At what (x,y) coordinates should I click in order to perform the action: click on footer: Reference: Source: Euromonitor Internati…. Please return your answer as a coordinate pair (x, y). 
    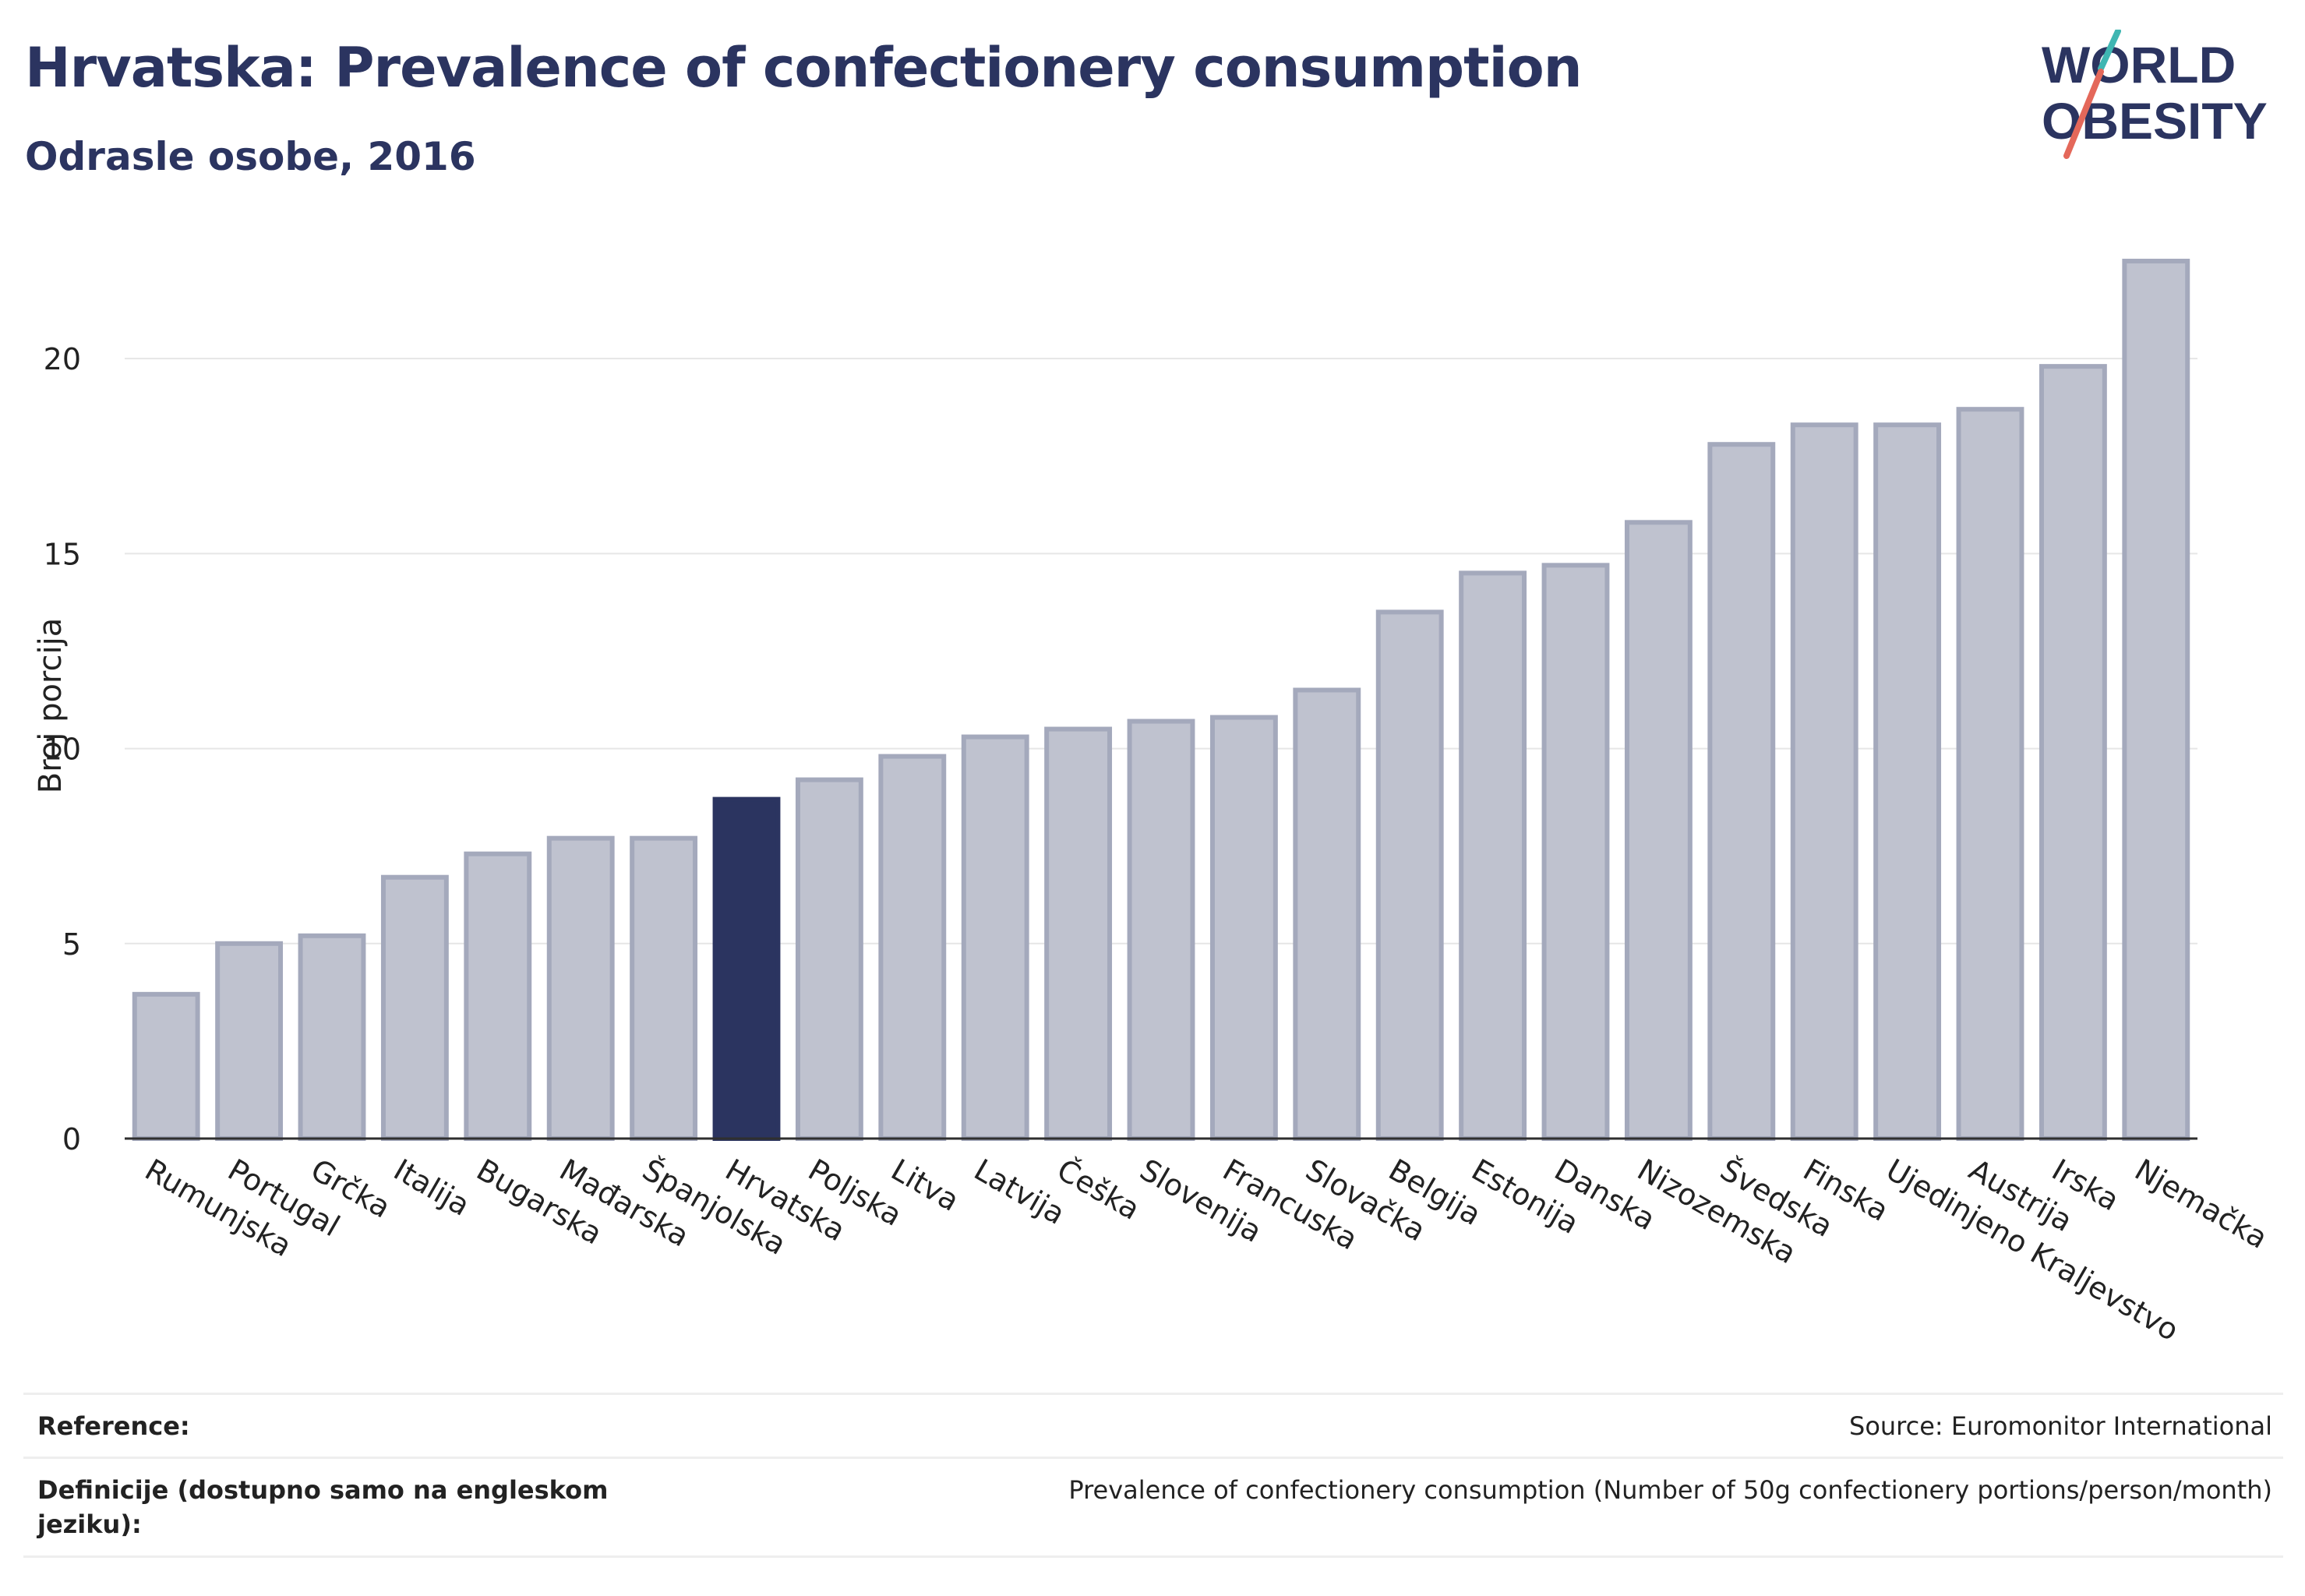
    Looking at the image, I should click on (1153, 1475).